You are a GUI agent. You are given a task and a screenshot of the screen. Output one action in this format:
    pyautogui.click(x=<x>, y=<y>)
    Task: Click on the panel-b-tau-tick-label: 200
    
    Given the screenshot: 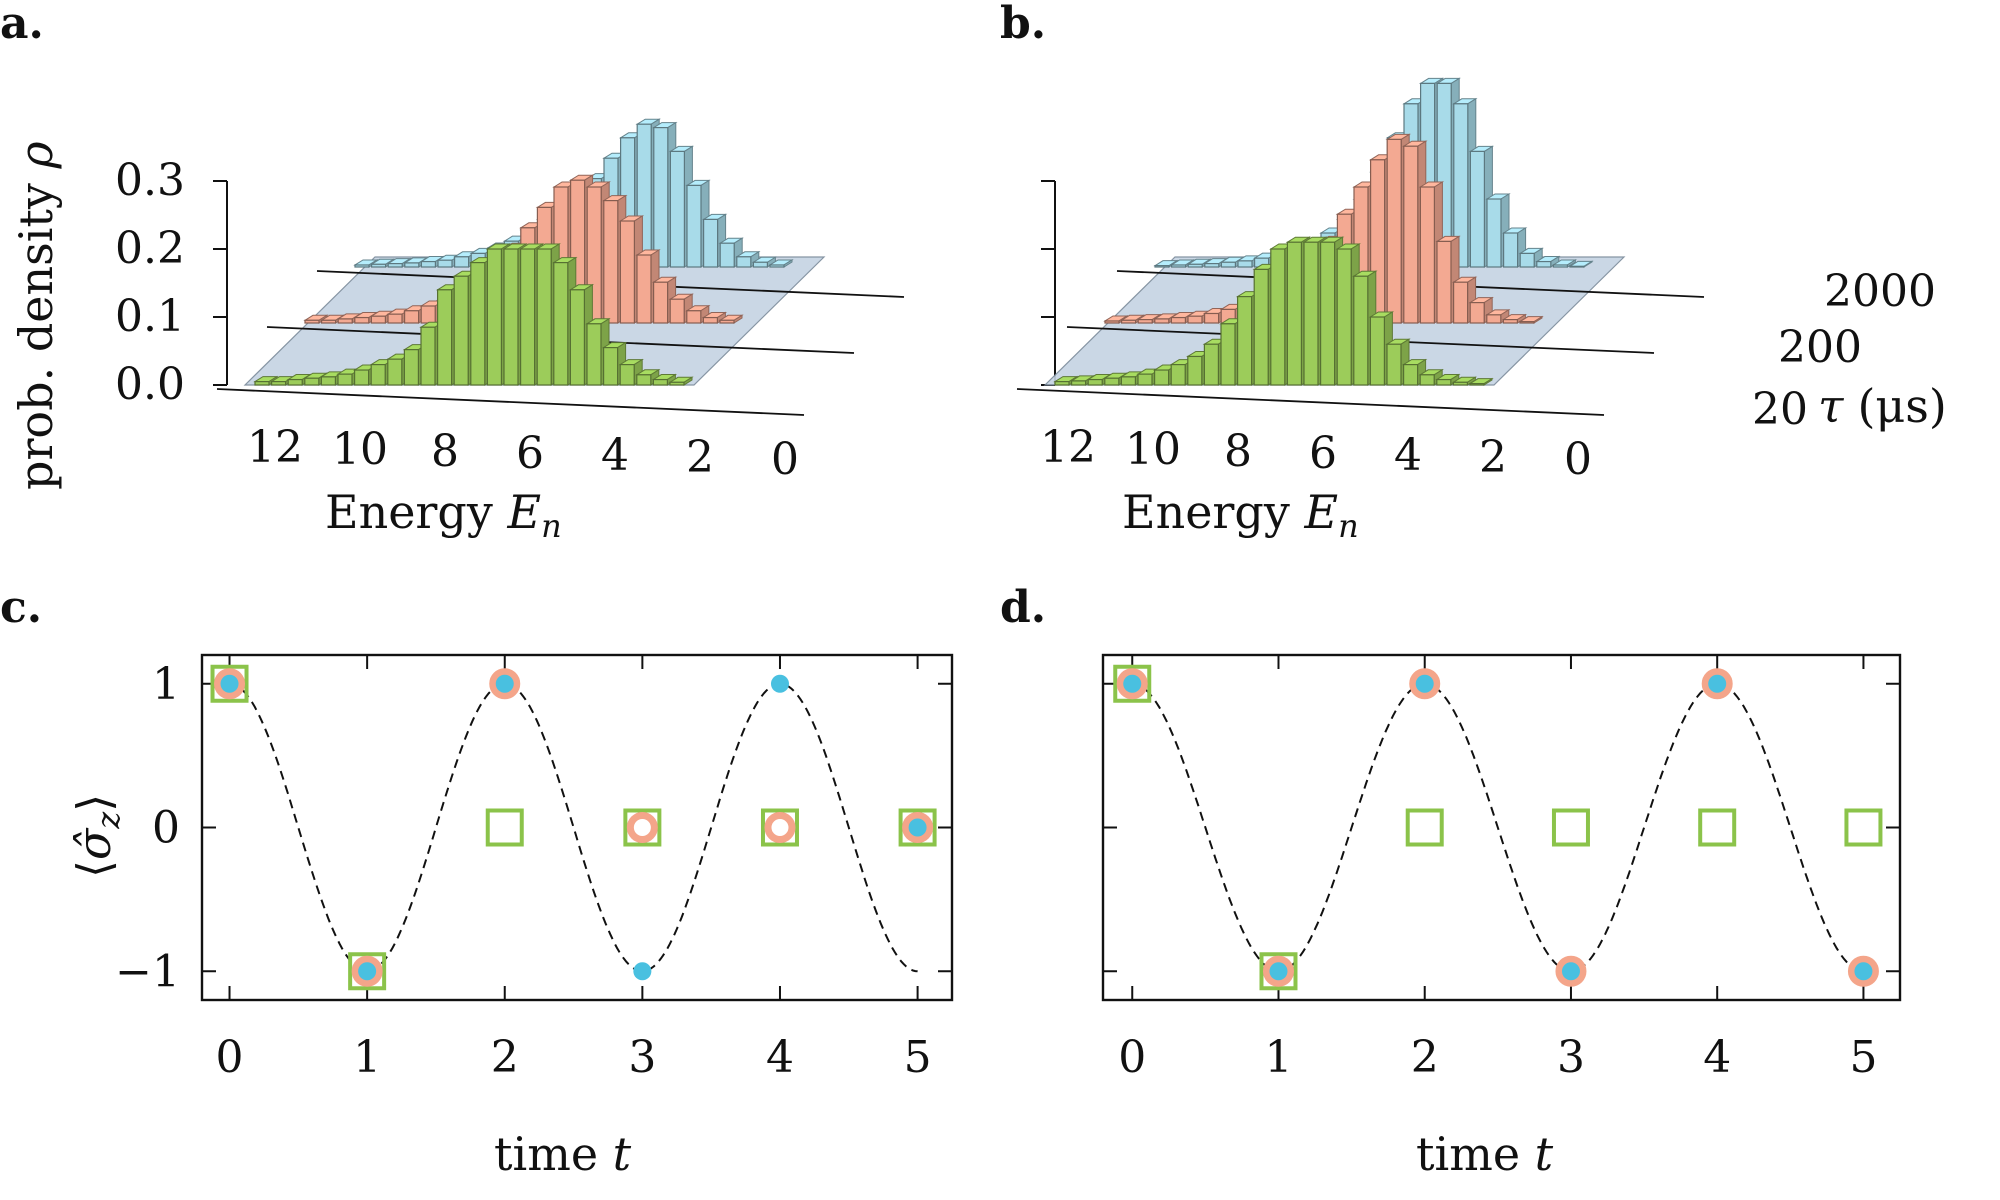 What is the action you would take?
    pyautogui.click(x=1820, y=347)
    